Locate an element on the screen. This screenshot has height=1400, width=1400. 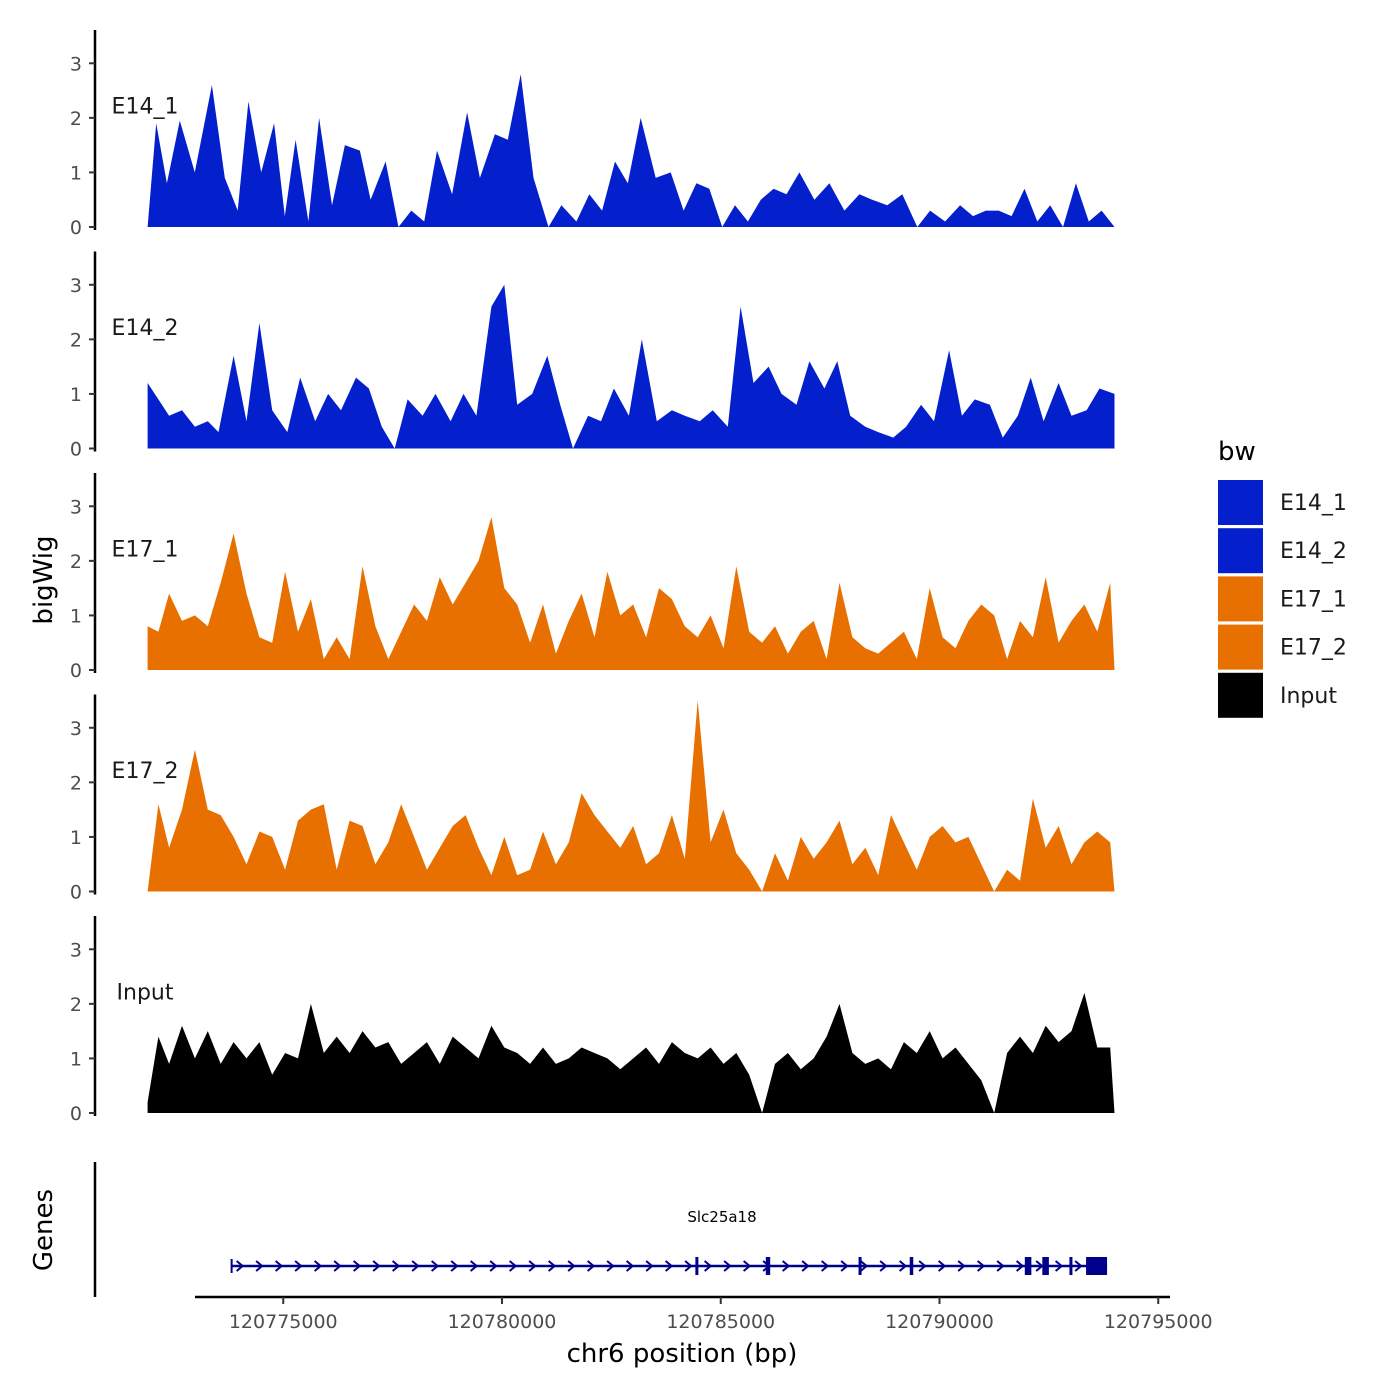
legend-key-input is located at coordinates (1240, 695).